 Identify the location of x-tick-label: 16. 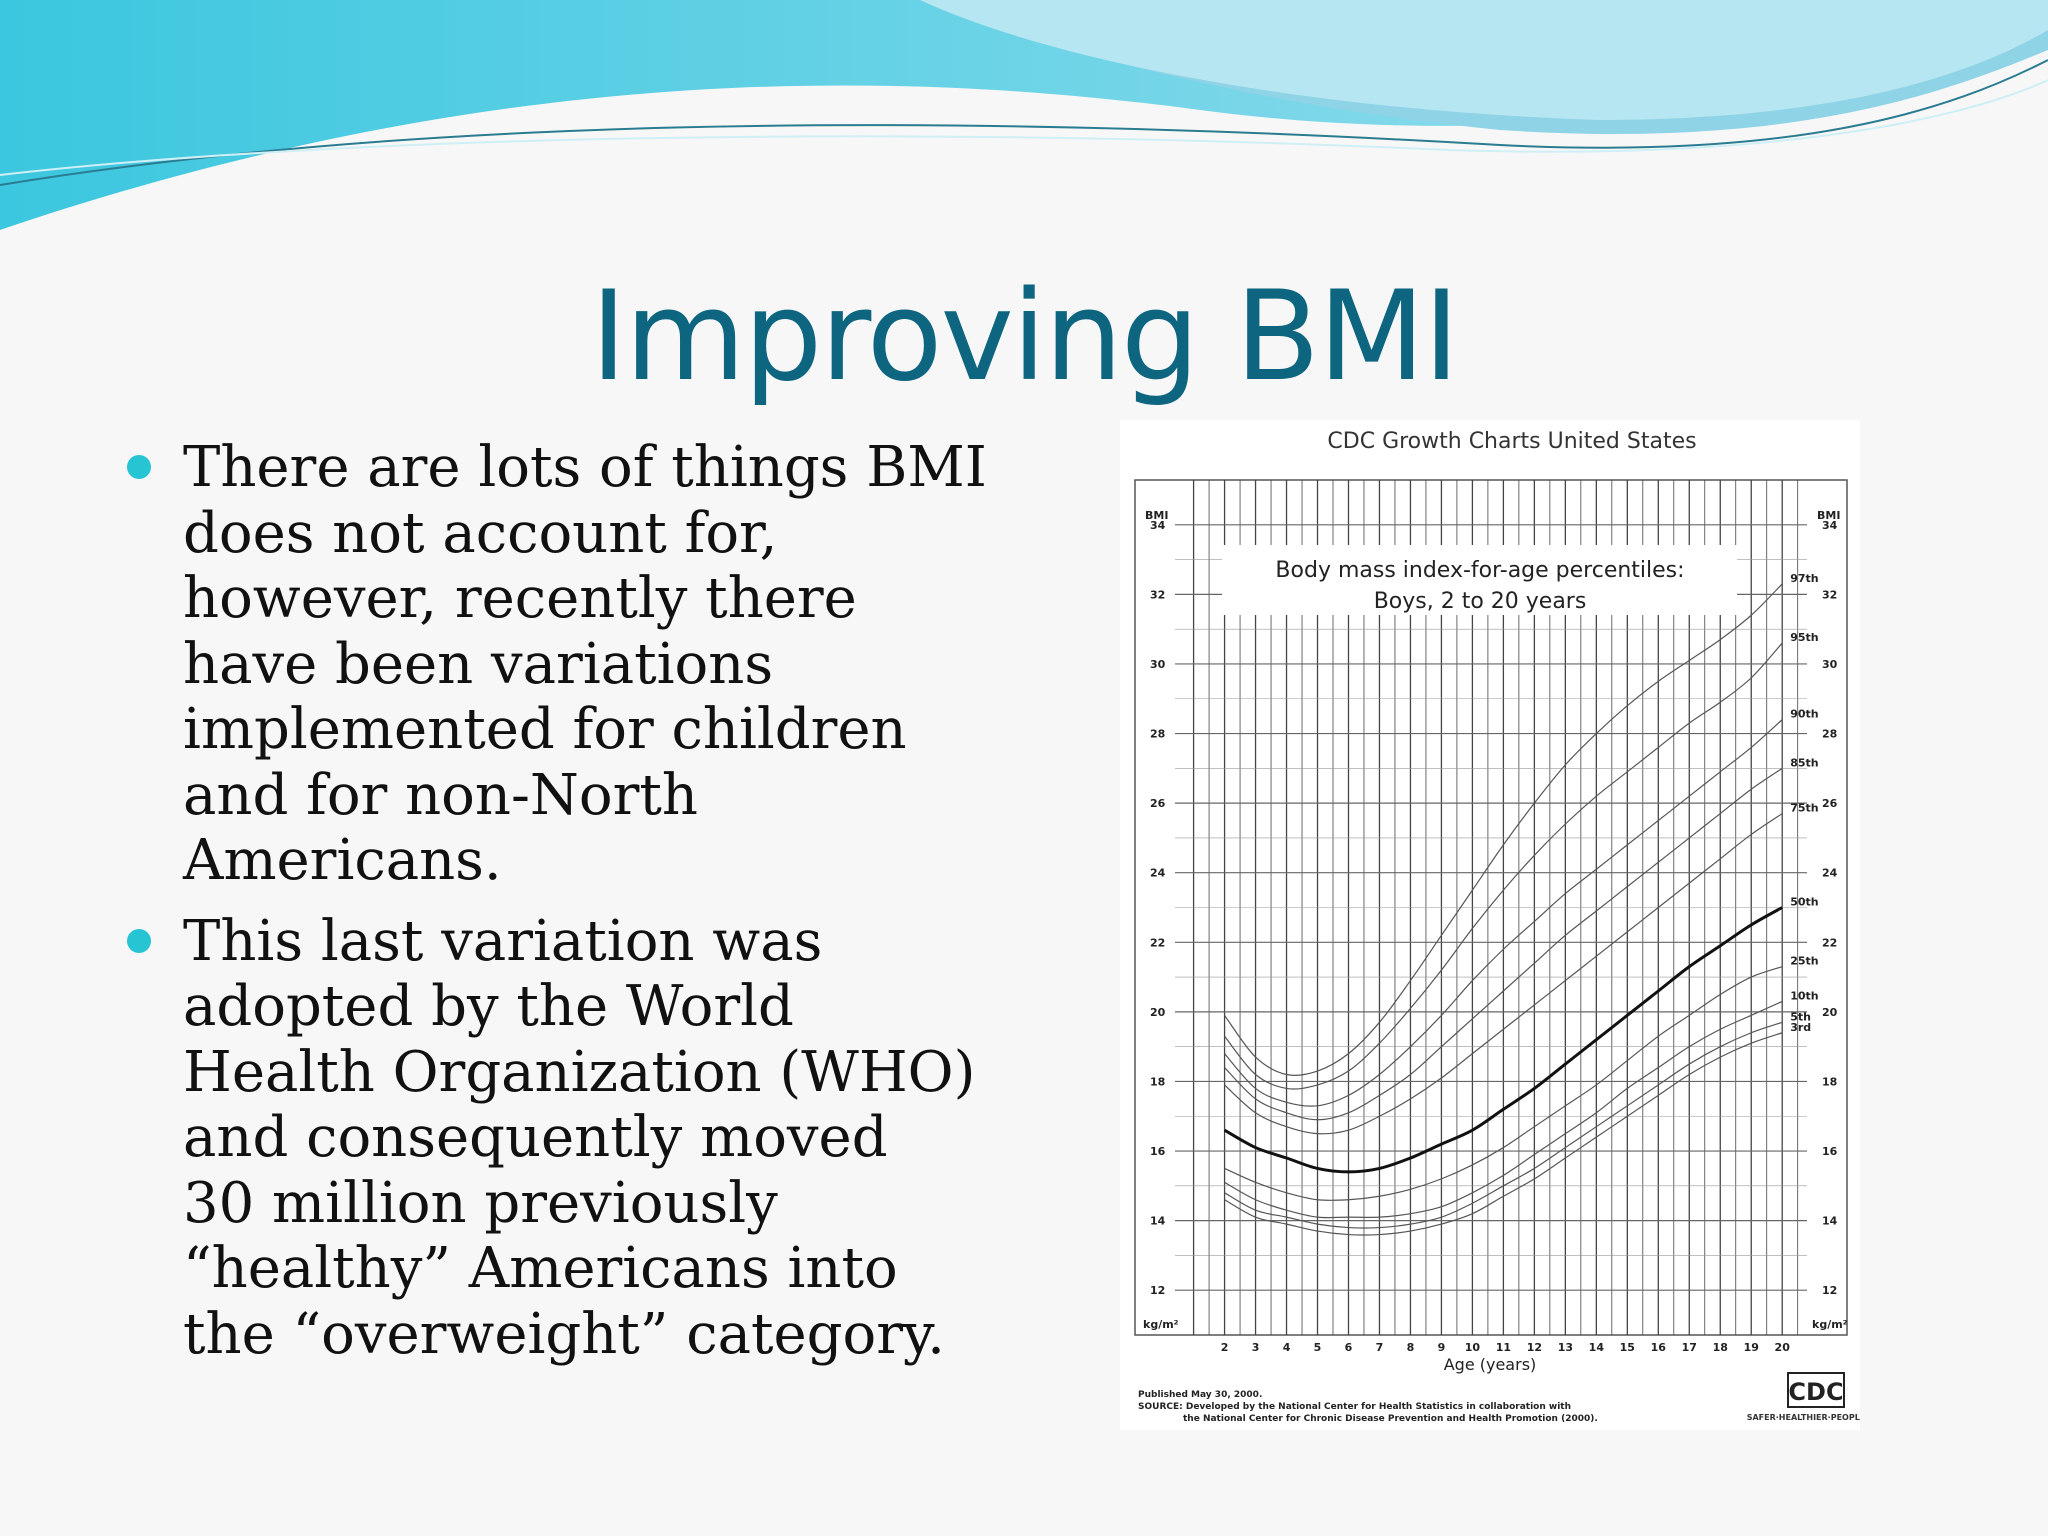
(1659, 1347).